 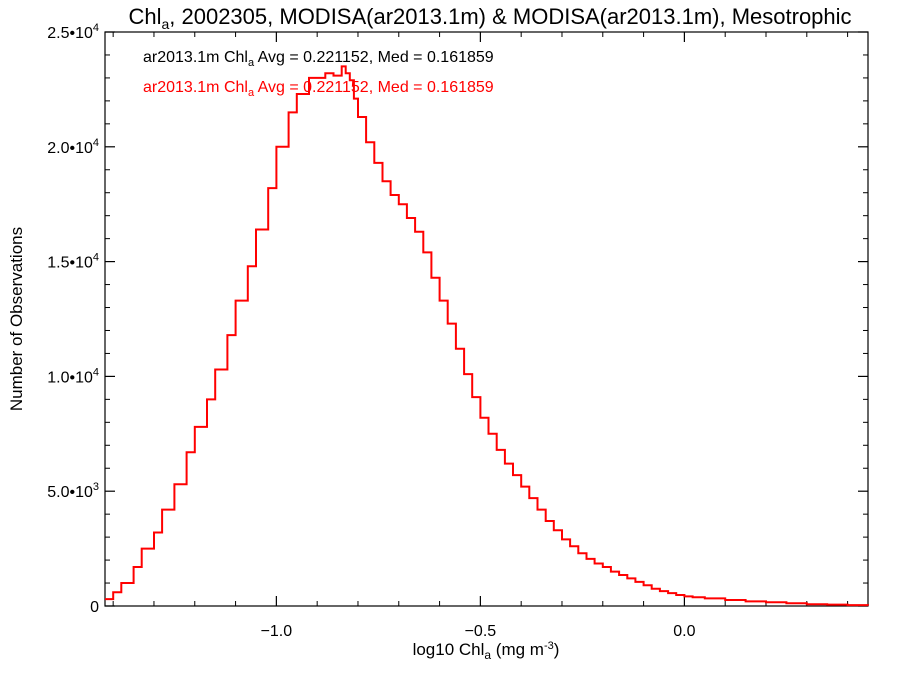 What do you see at coordinates (16, 319) in the screenshot?
I see `y-axis-label: Number of Observations` at bounding box center [16, 319].